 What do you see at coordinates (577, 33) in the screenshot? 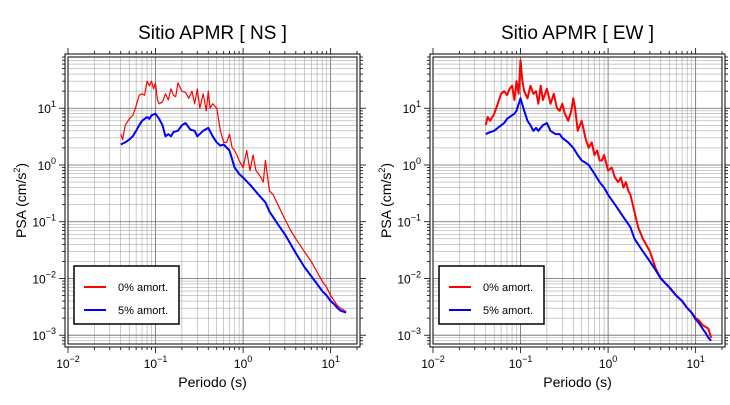
I see `chart-title: Sitio APMR [ EW ]` at bounding box center [577, 33].